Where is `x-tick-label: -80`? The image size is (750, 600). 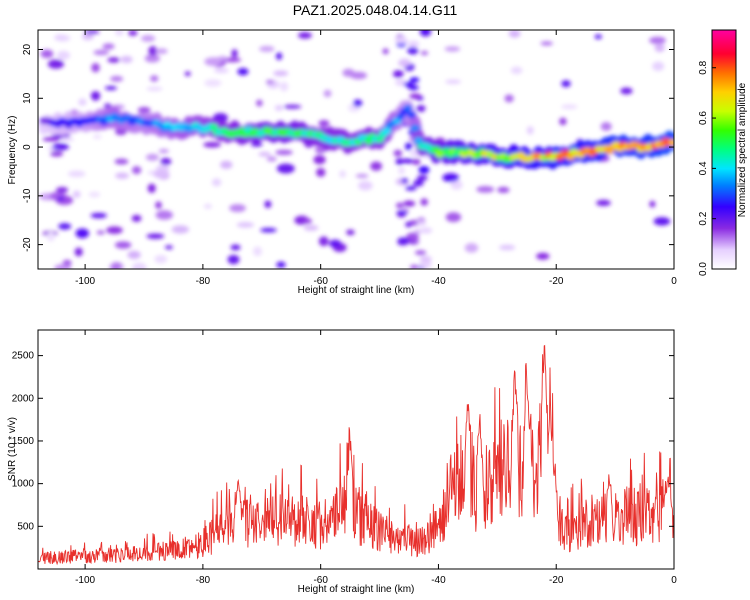 x-tick-label: -80 is located at coordinates (203, 281).